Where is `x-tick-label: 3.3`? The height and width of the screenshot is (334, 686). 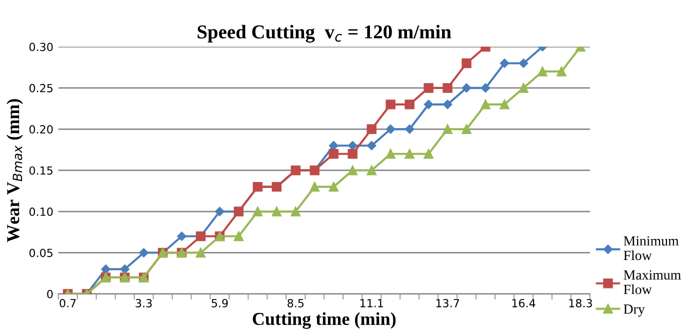
x-tick-label: 3.3 is located at coordinates (144, 303).